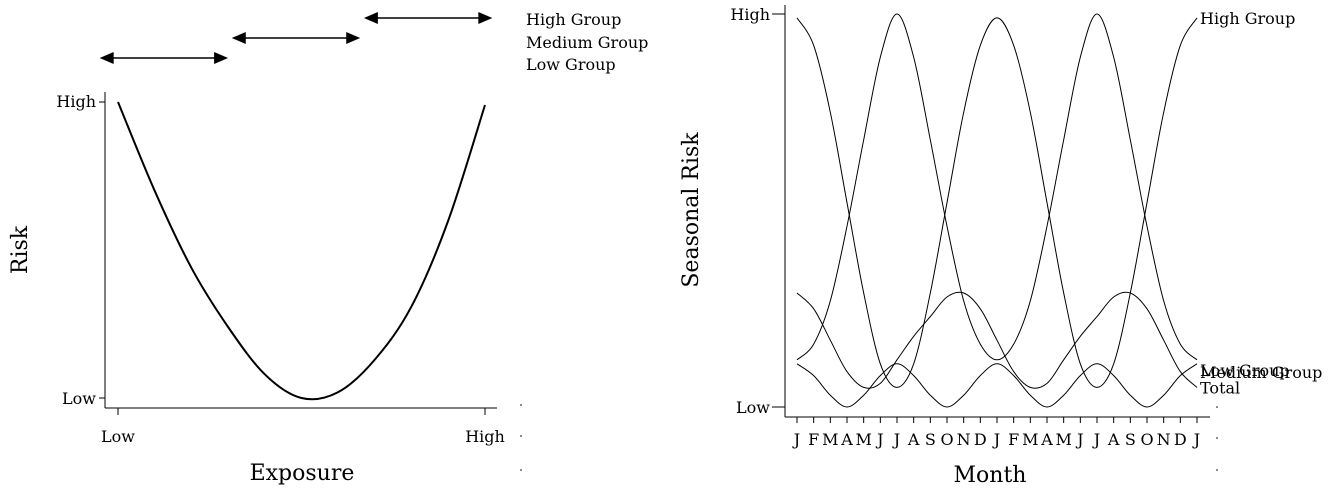 The height and width of the screenshot is (491, 1334). I want to click on series-line-medium-group, so click(997, 385).